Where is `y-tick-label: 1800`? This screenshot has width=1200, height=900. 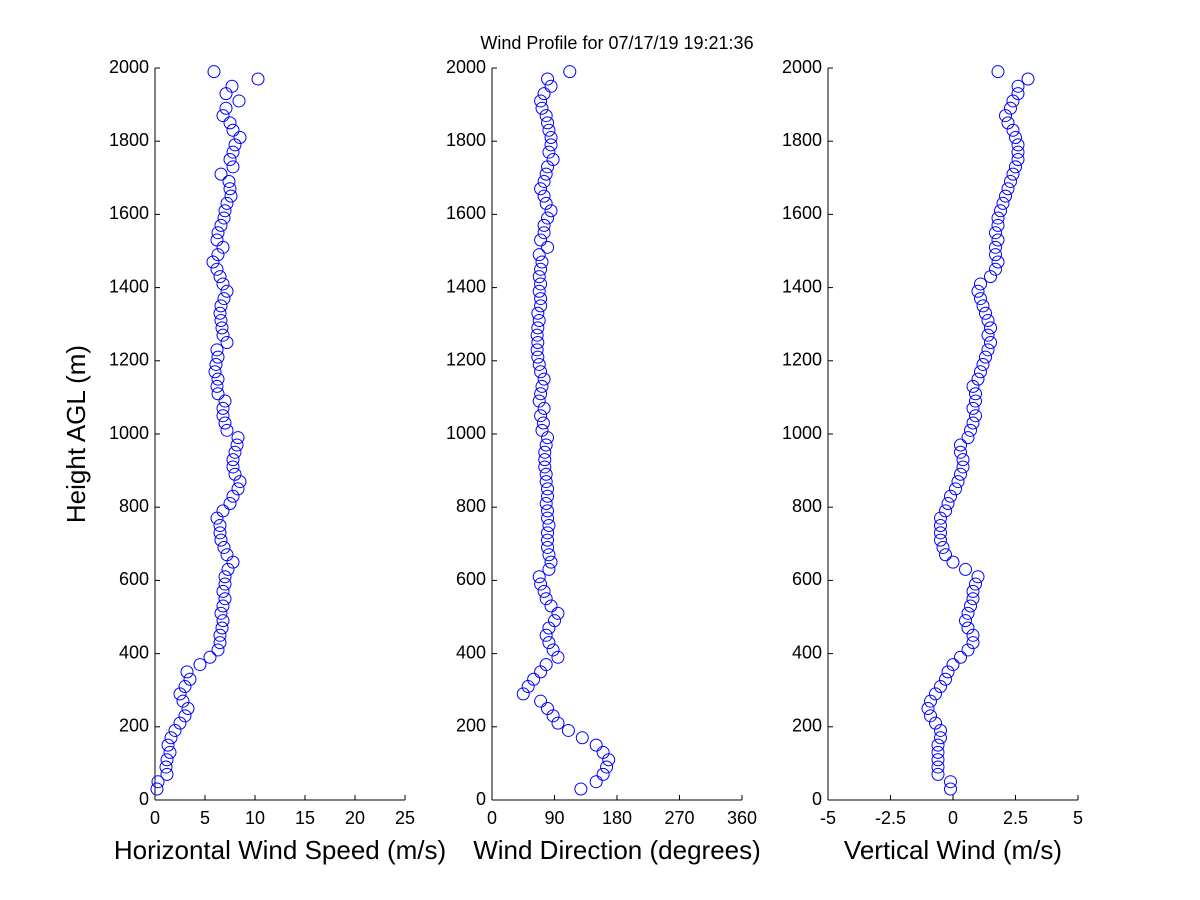 y-tick-label: 1800 is located at coordinates (466, 140).